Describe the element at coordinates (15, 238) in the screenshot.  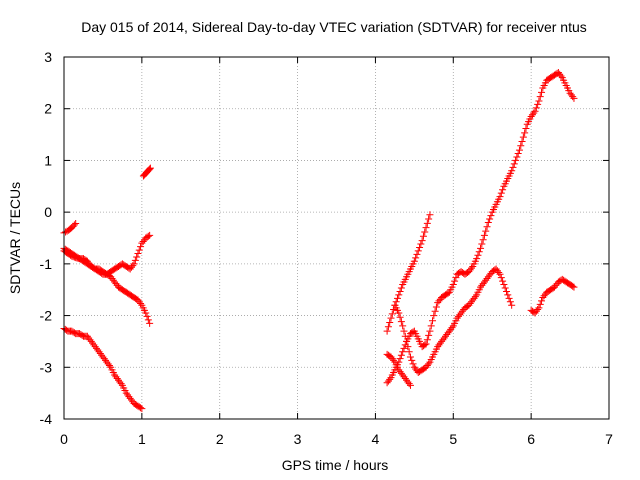
I see `y-axis-label: SDTVAR / TECUs` at that location.